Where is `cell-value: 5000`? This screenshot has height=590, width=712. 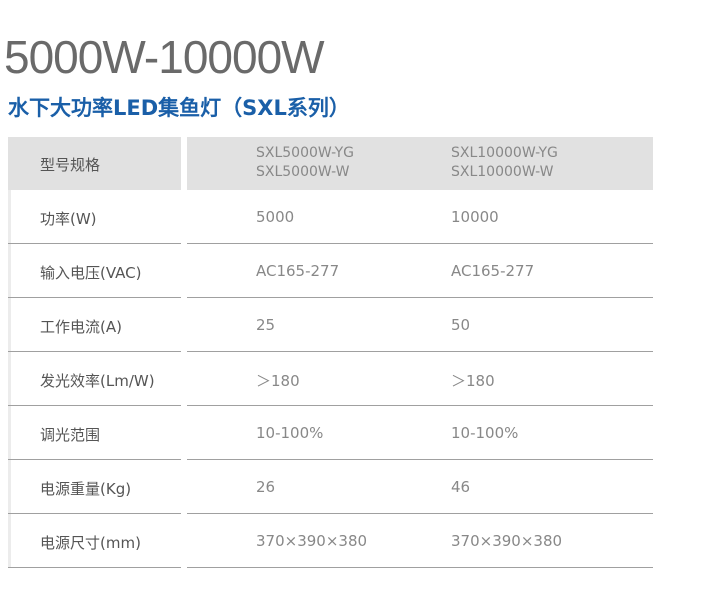
cell-value: 5000 is located at coordinates (275, 217).